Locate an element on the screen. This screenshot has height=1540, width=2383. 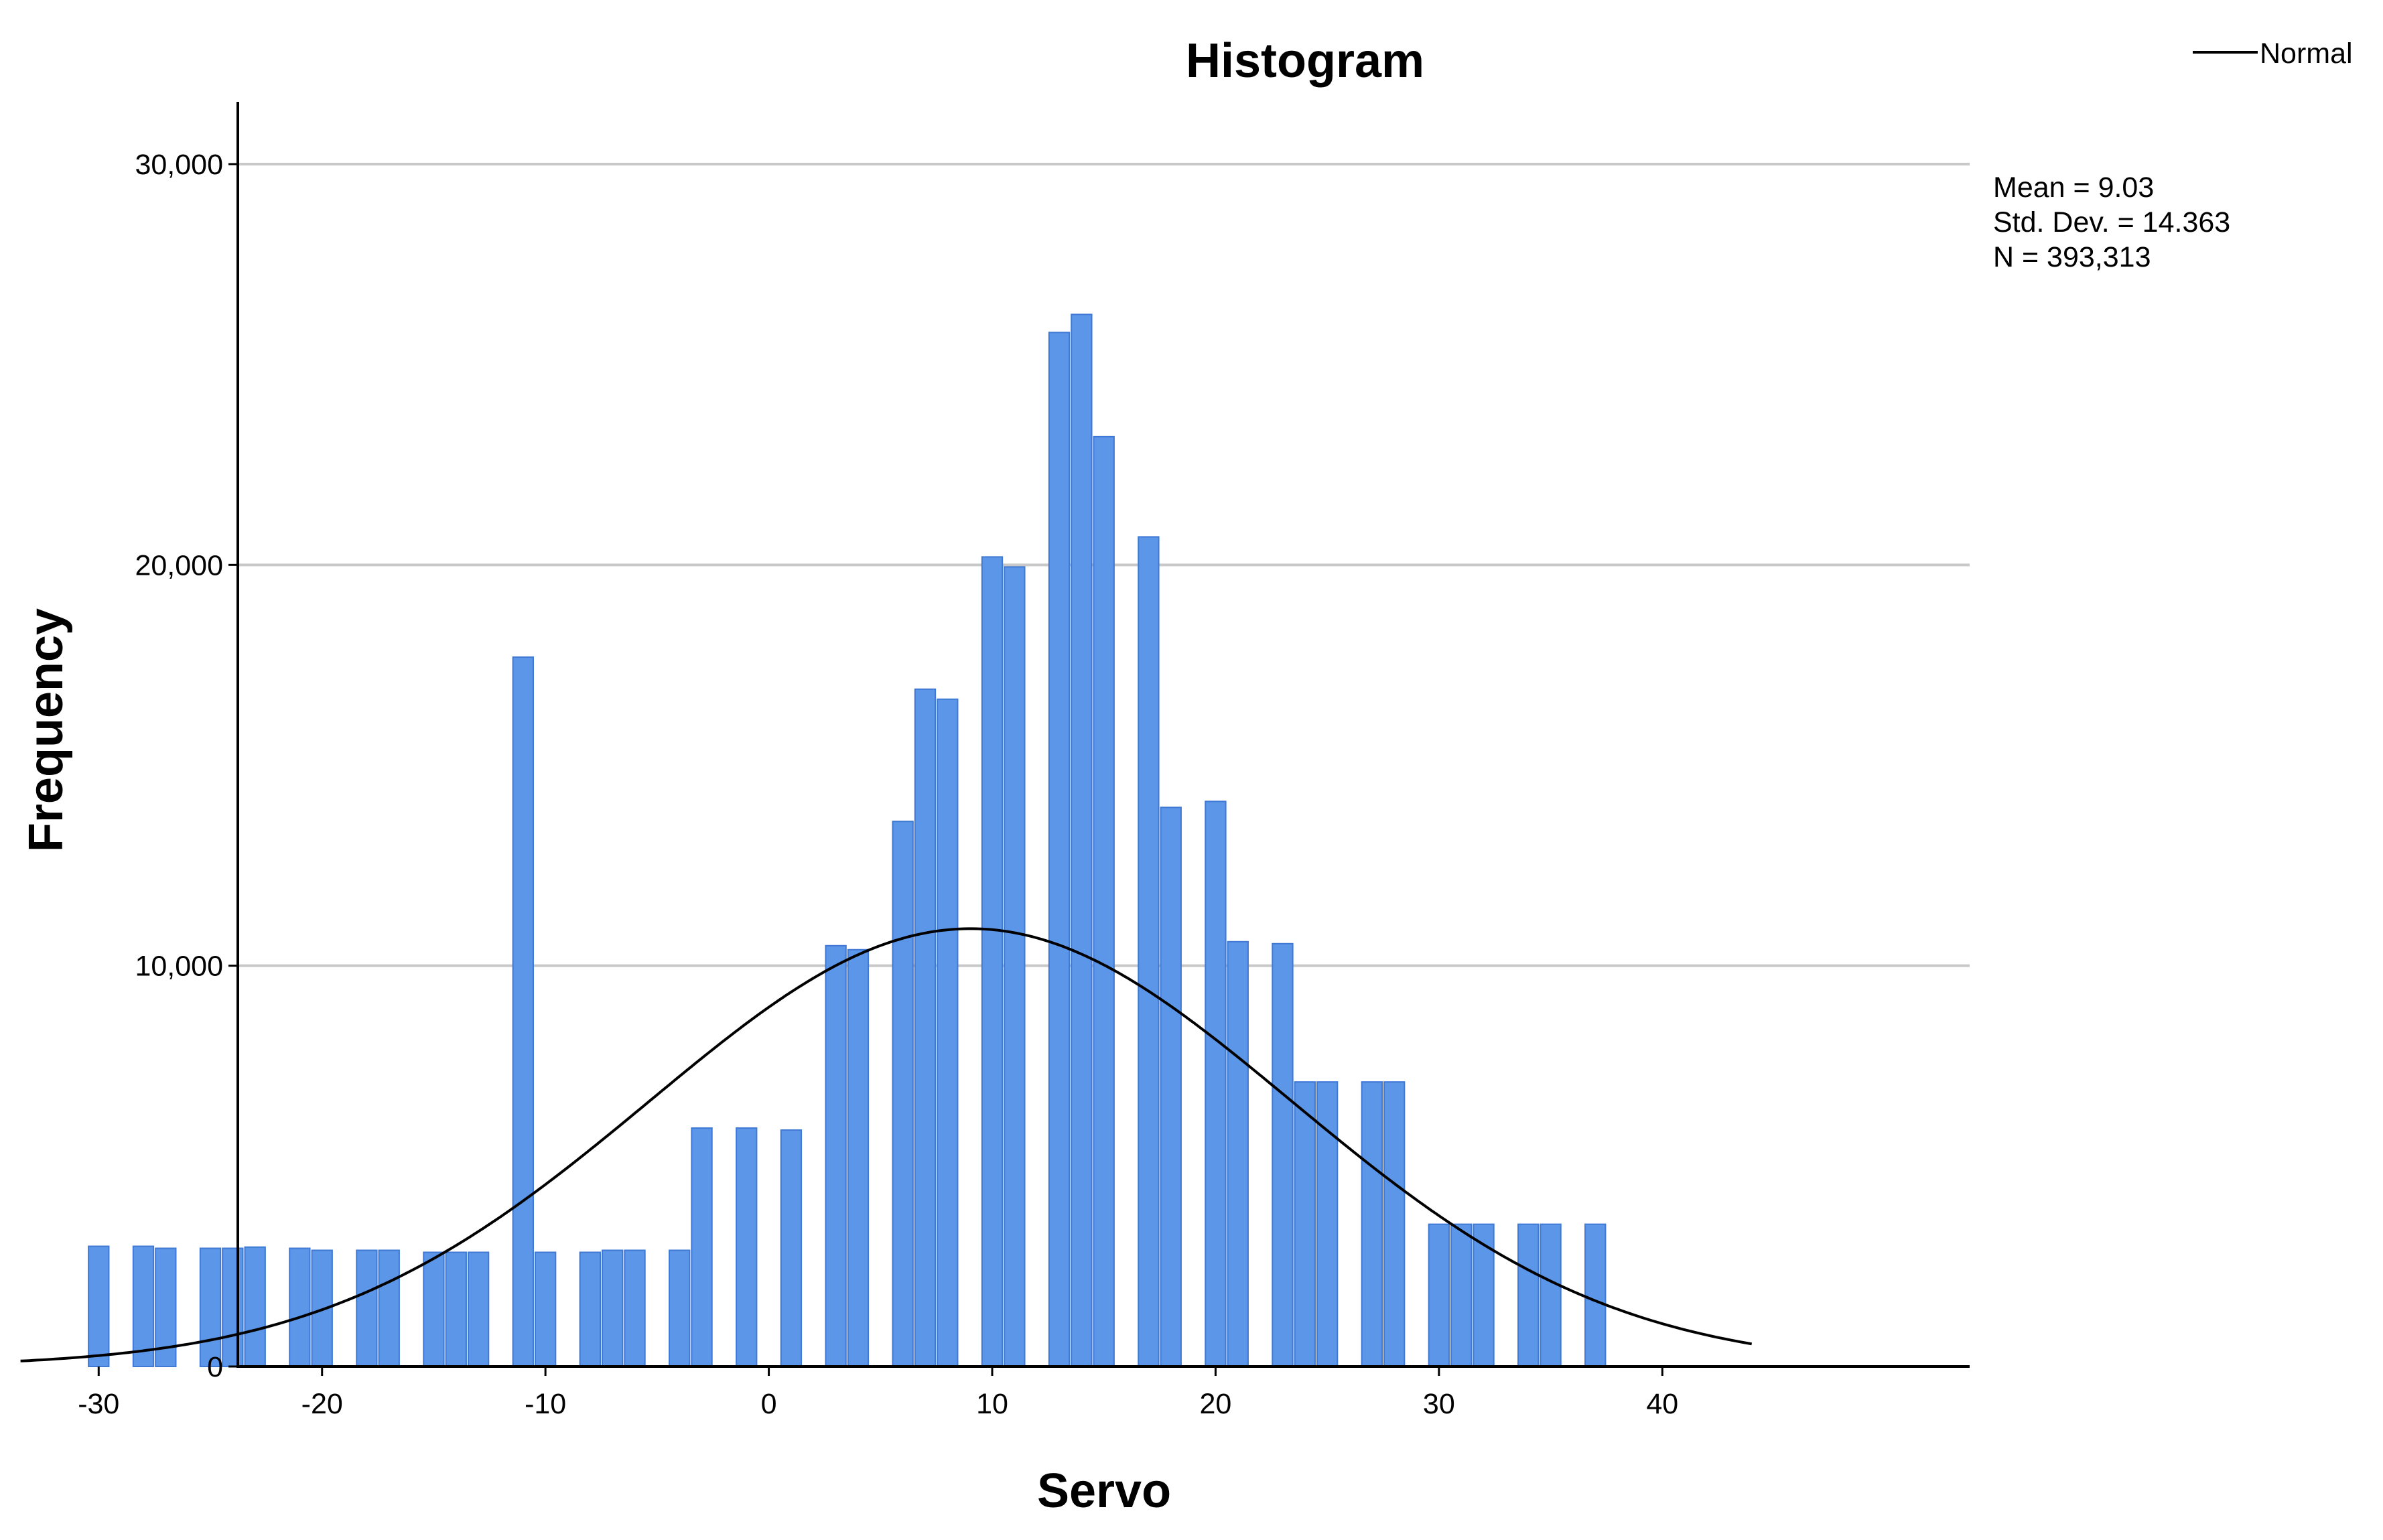
x-tick-label: 20 is located at coordinates (1216, 1404).